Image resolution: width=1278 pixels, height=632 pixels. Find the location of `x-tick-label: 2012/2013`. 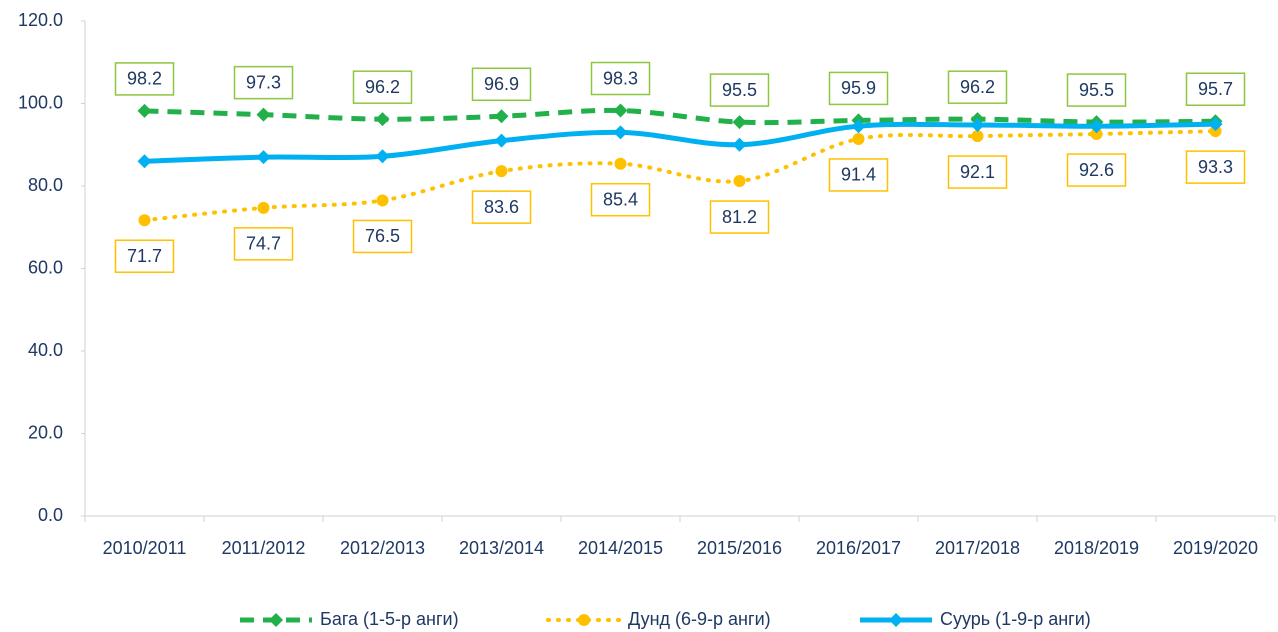

x-tick-label: 2012/2013 is located at coordinates (382, 548).